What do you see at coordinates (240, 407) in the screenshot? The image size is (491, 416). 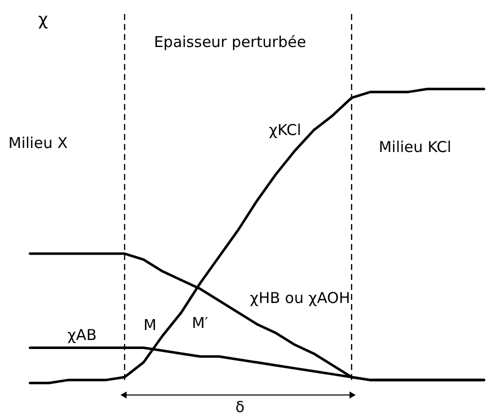 I see `text: δ` at bounding box center [240, 407].